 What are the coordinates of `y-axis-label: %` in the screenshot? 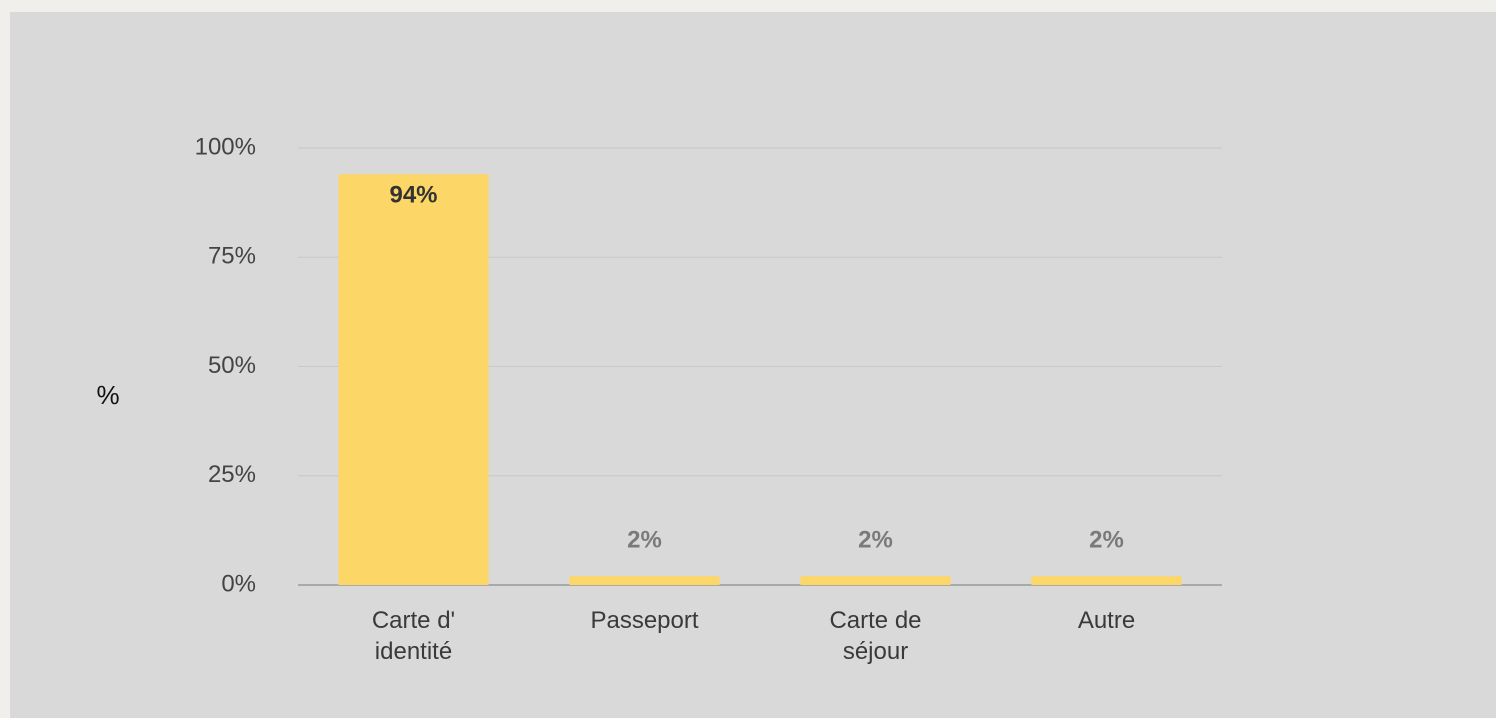 It's located at (107, 395).